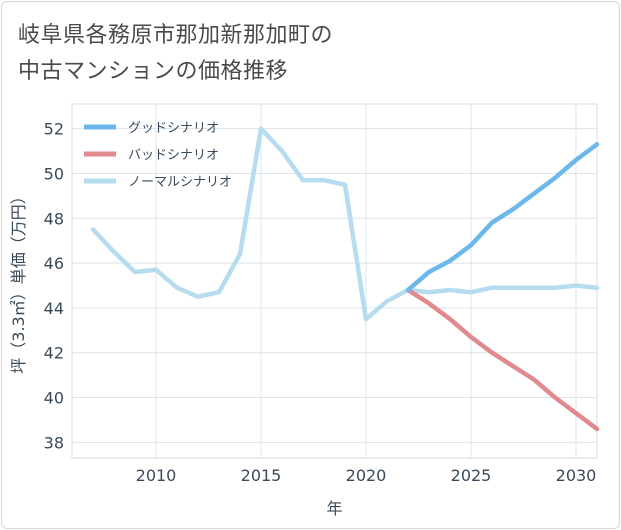 The width and height of the screenshot is (621, 530). Describe the element at coordinates (54, 218) in the screenshot. I see `y-tick-label: 48` at that location.